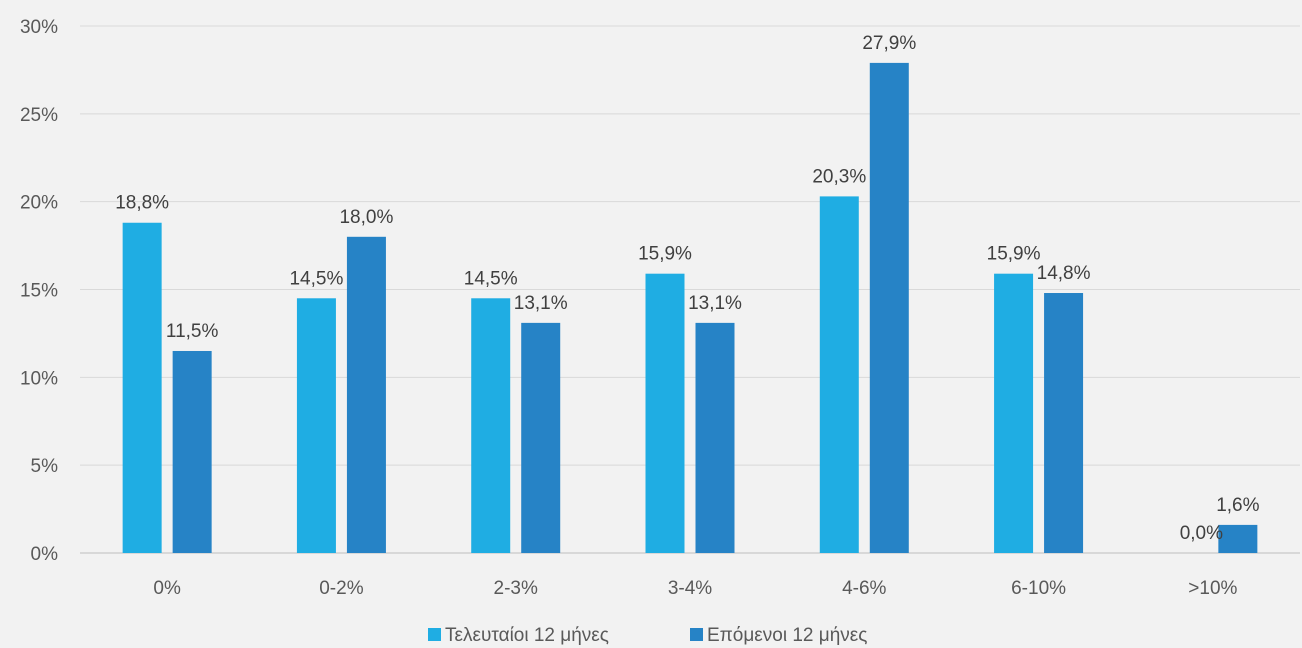 The image size is (1302, 648). What do you see at coordinates (1237, 505) in the screenshot?
I see `data-label: 1,6%` at bounding box center [1237, 505].